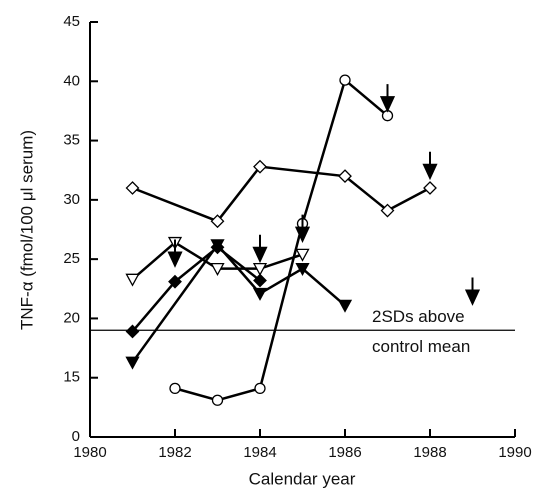  Describe the element at coordinates (71, 199) in the screenshot. I see `y-tick-label: 30` at that location.